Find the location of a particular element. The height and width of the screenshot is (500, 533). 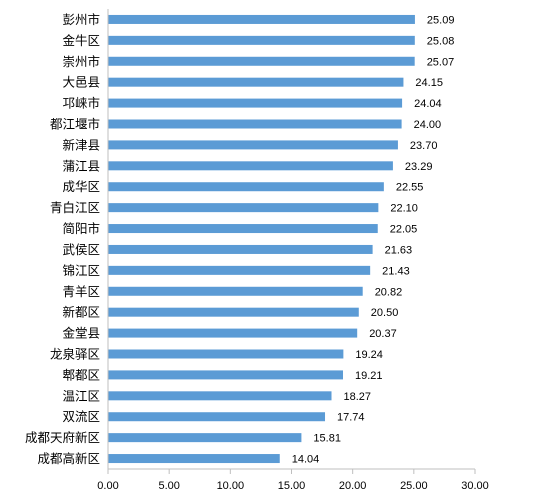

value-label: 19.21 is located at coordinates (369, 376).